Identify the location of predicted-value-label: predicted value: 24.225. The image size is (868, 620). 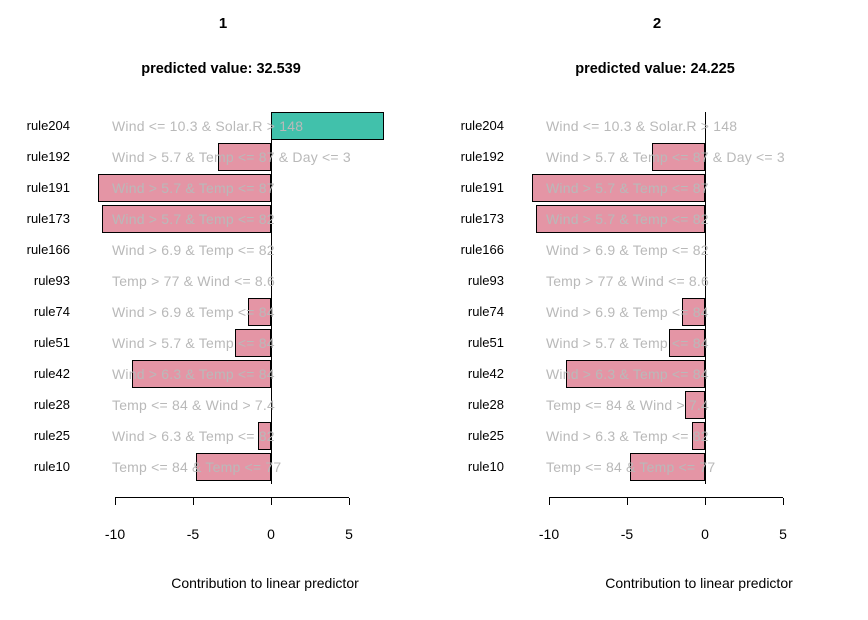
(655, 69).